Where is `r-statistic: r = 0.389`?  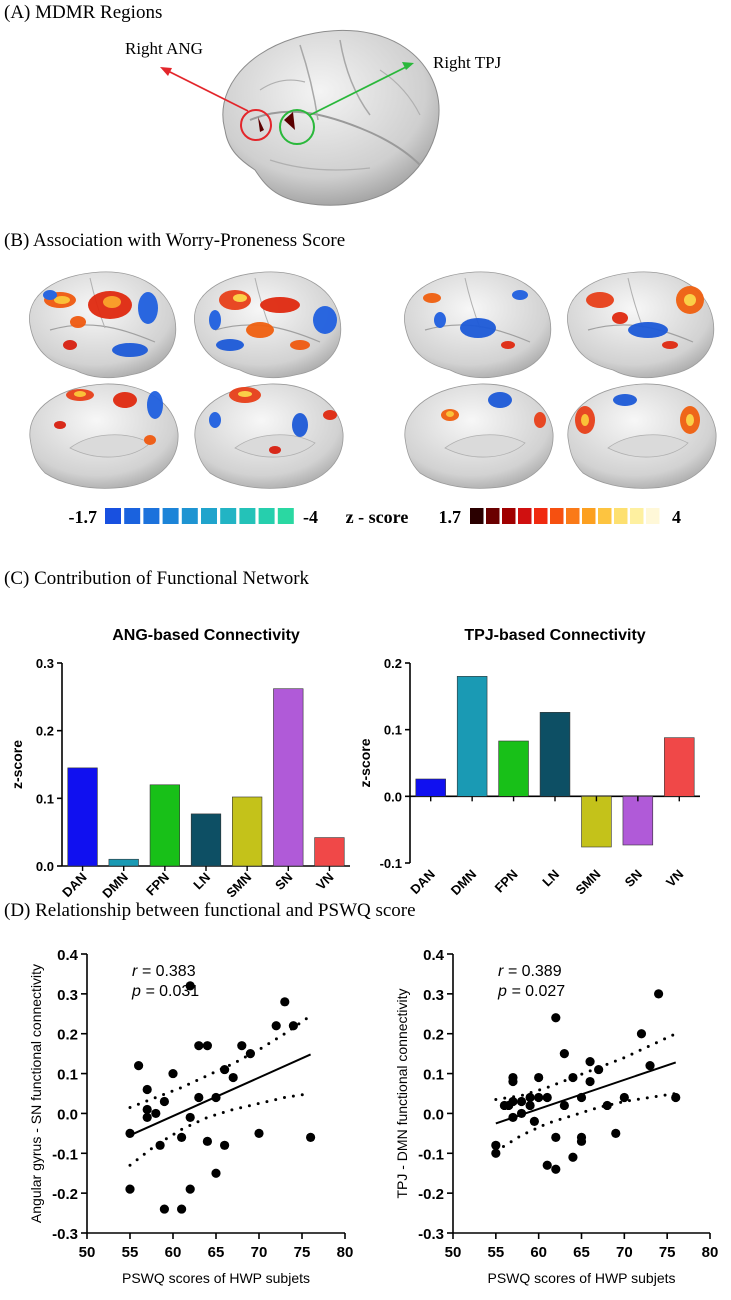
r-statistic: r = 0.389 is located at coordinates (530, 971).